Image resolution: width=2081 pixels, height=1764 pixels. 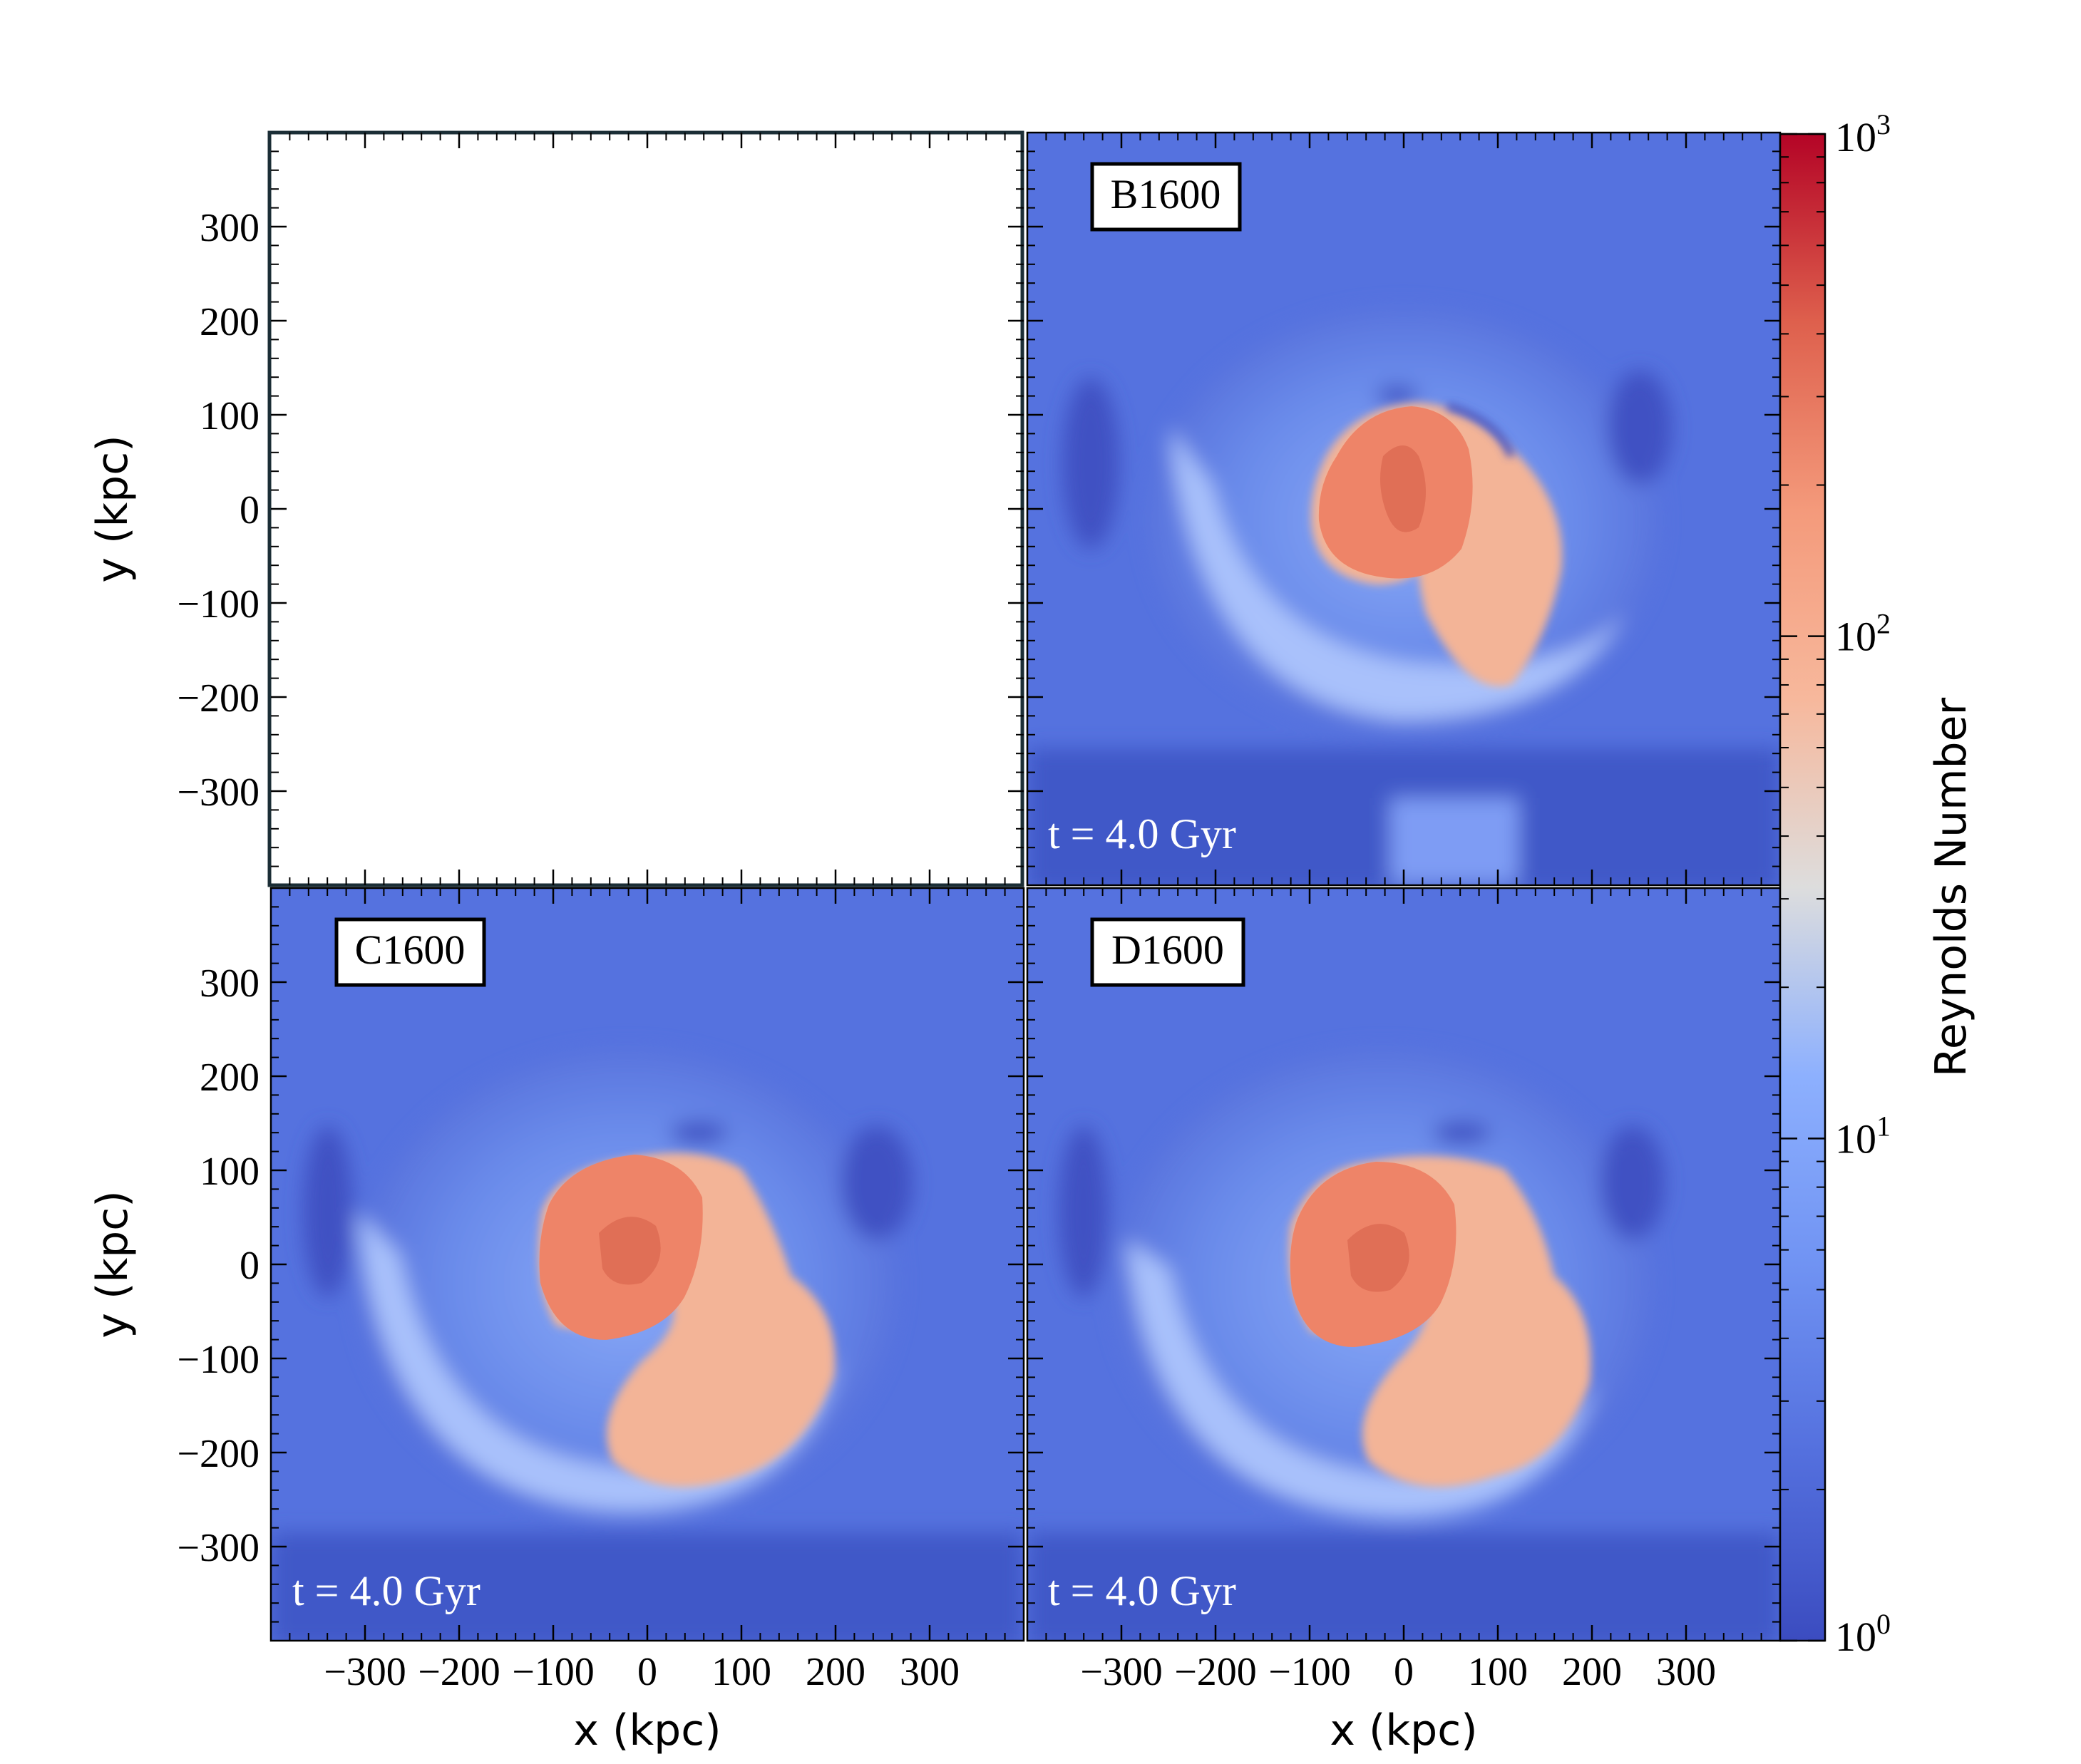 I want to click on x-axis-label-left: x (kpc), so click(x=647, y=1730).